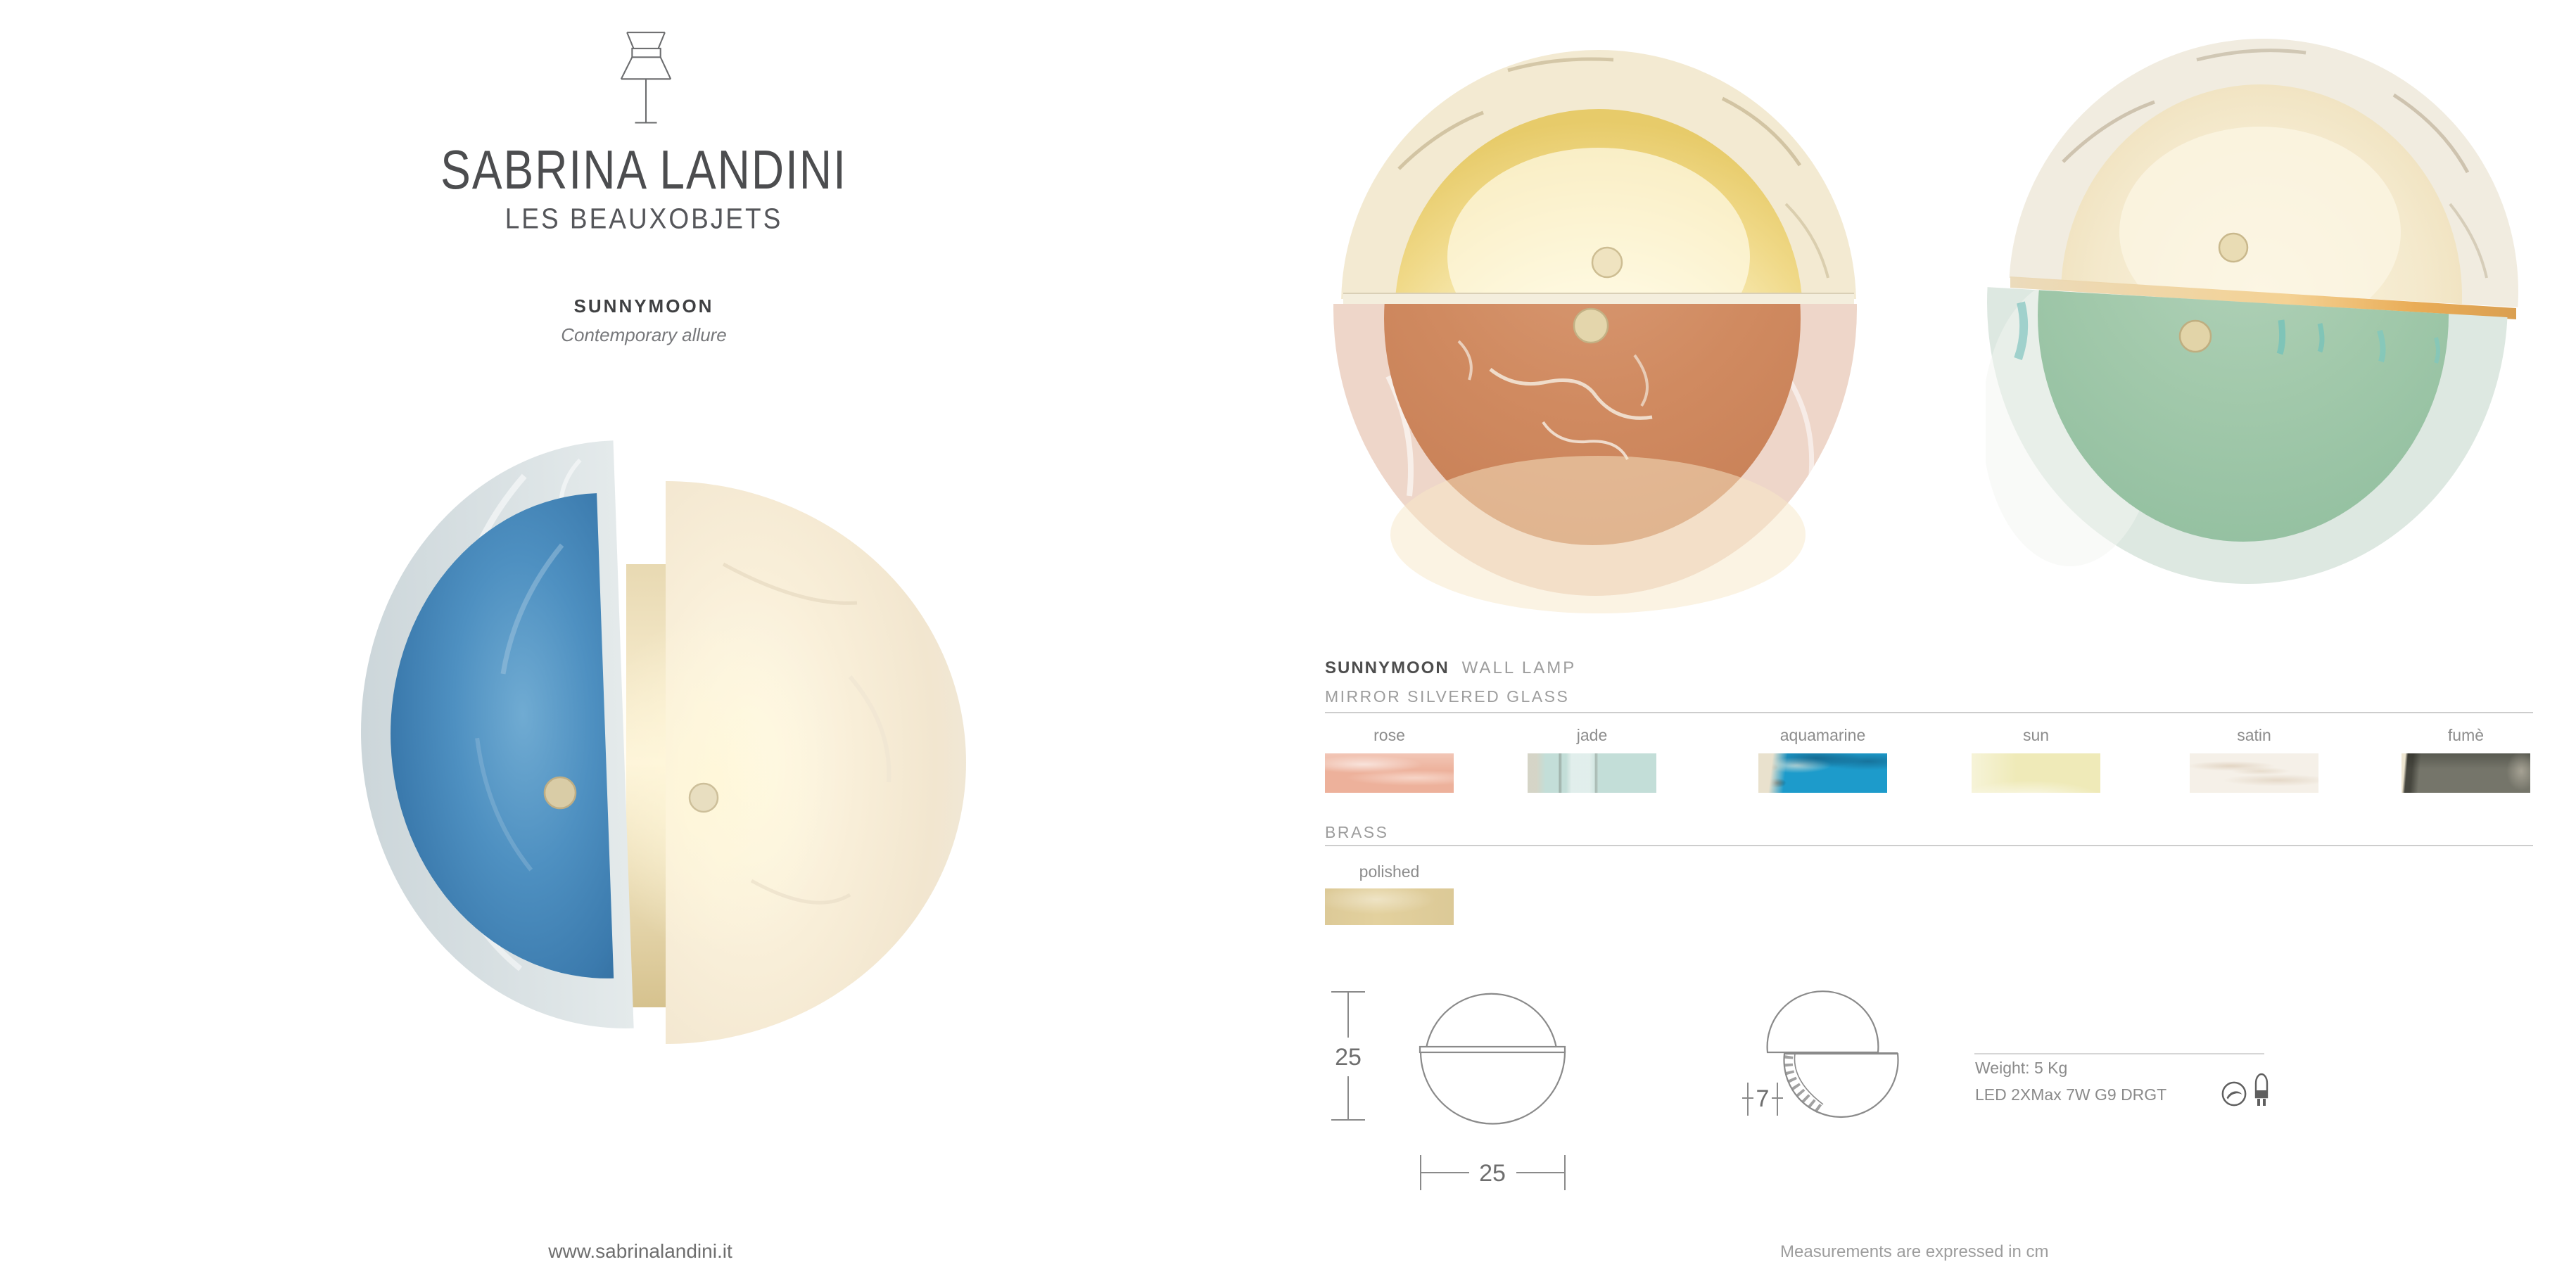 This screenshot has height=1288, width=2576. I want to click on height-dimension-label: 25, so click(1348, 1057).